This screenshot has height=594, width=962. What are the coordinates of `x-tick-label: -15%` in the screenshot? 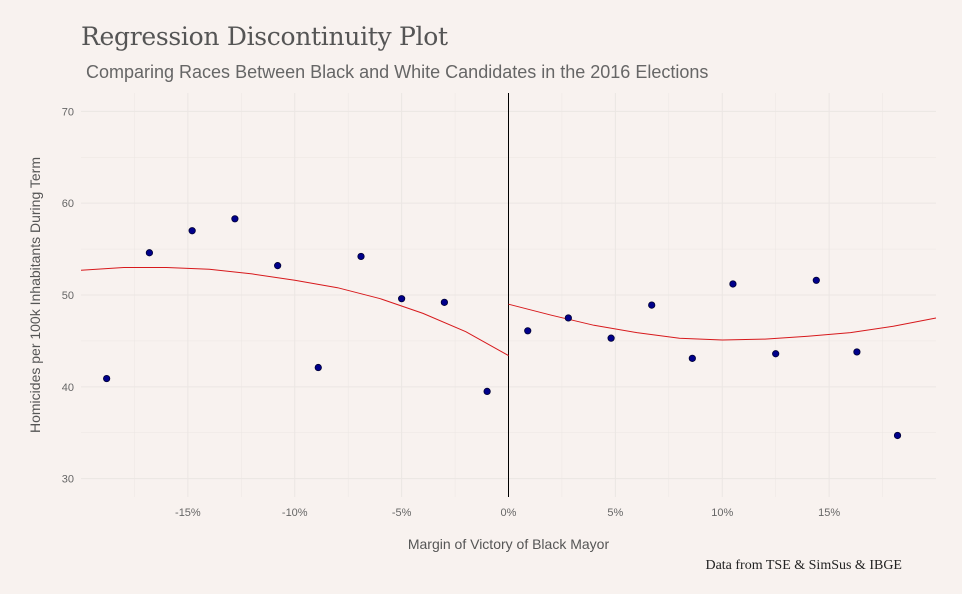 It's located at (188, 513).